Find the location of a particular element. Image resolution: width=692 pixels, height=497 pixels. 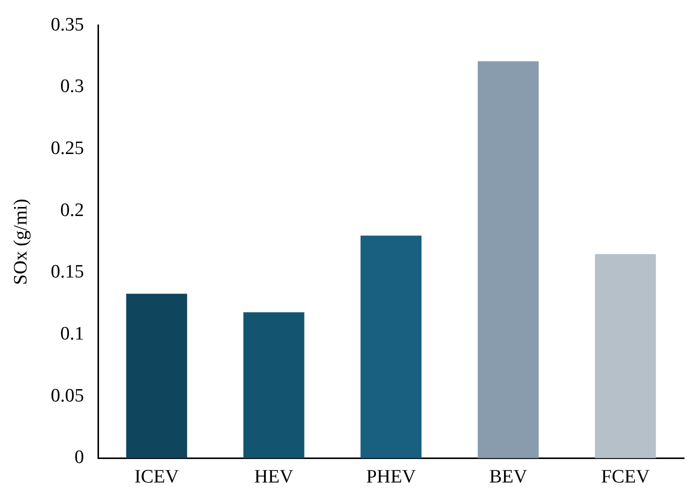

y-tick-label: 0.2 is located at coordinates (72, 210).